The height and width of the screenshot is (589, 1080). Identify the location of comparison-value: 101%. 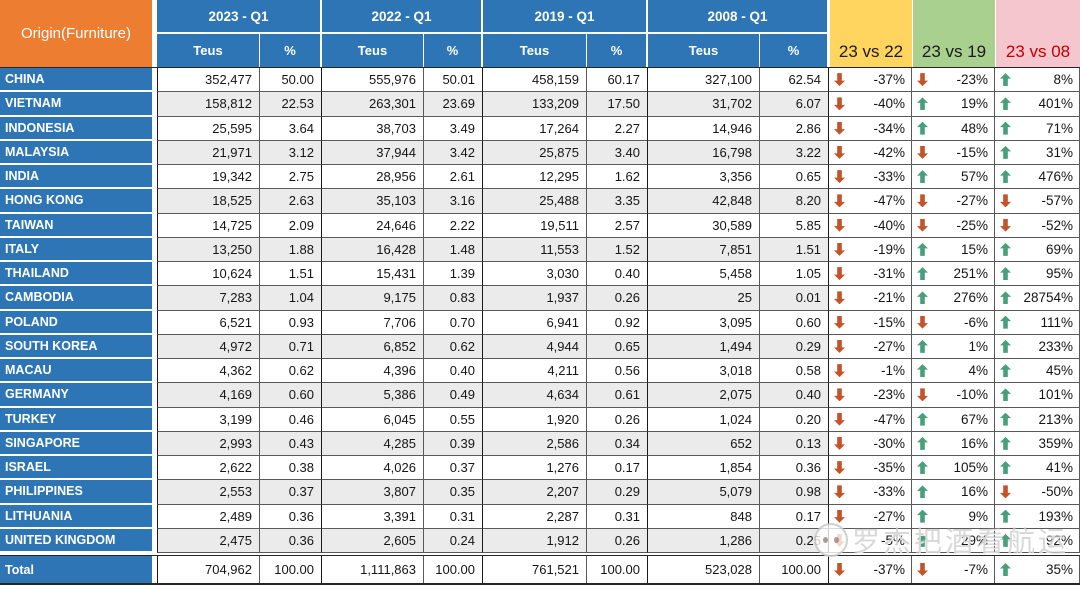
(1055, 395).